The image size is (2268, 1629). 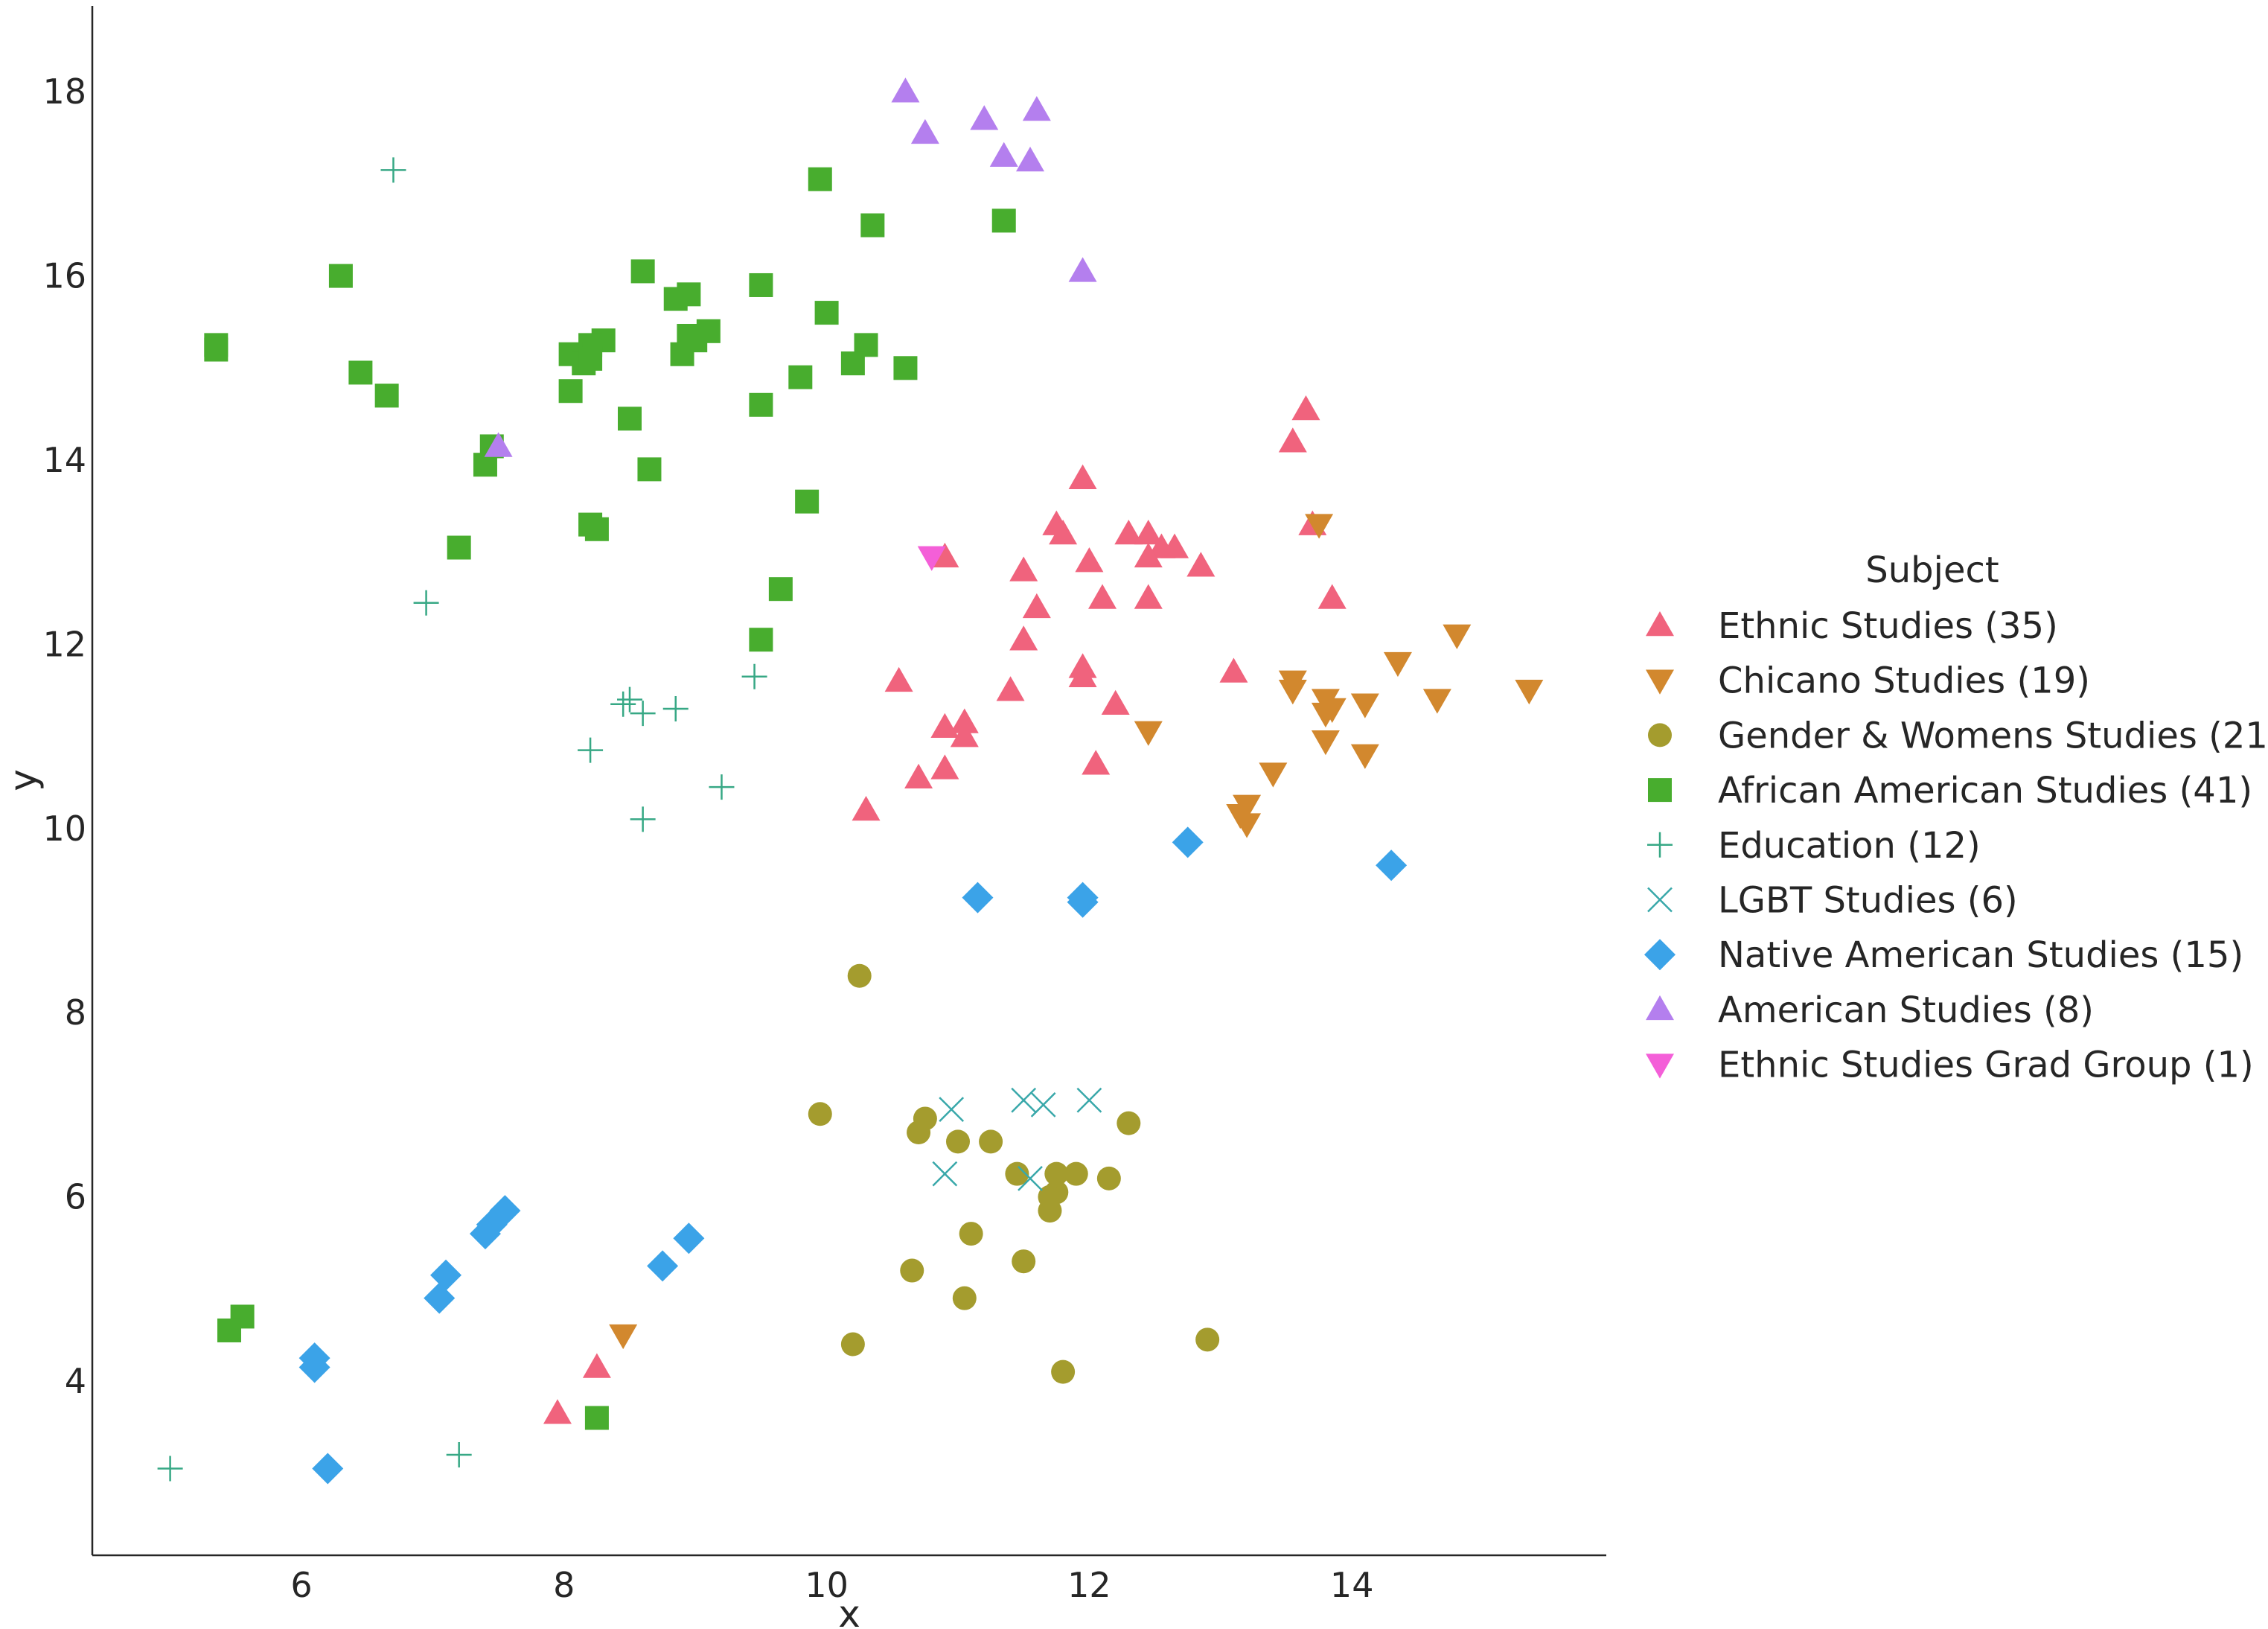 I want to click on legend-label: Ethnic Studies (35), so click(x=1888, y=626).